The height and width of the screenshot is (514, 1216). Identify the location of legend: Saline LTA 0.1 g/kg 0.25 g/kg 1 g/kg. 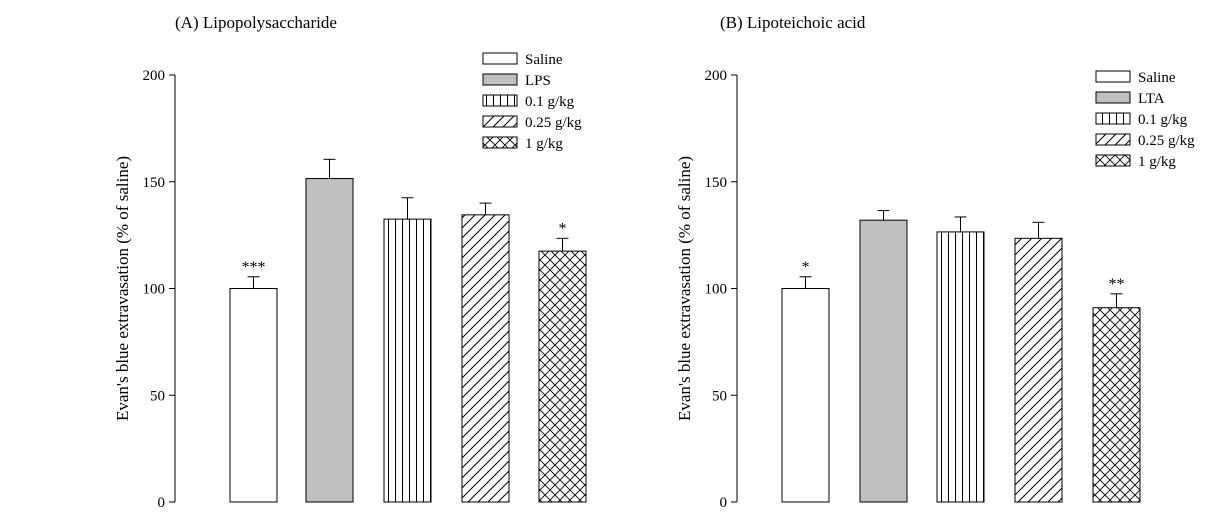
(1145, 120).